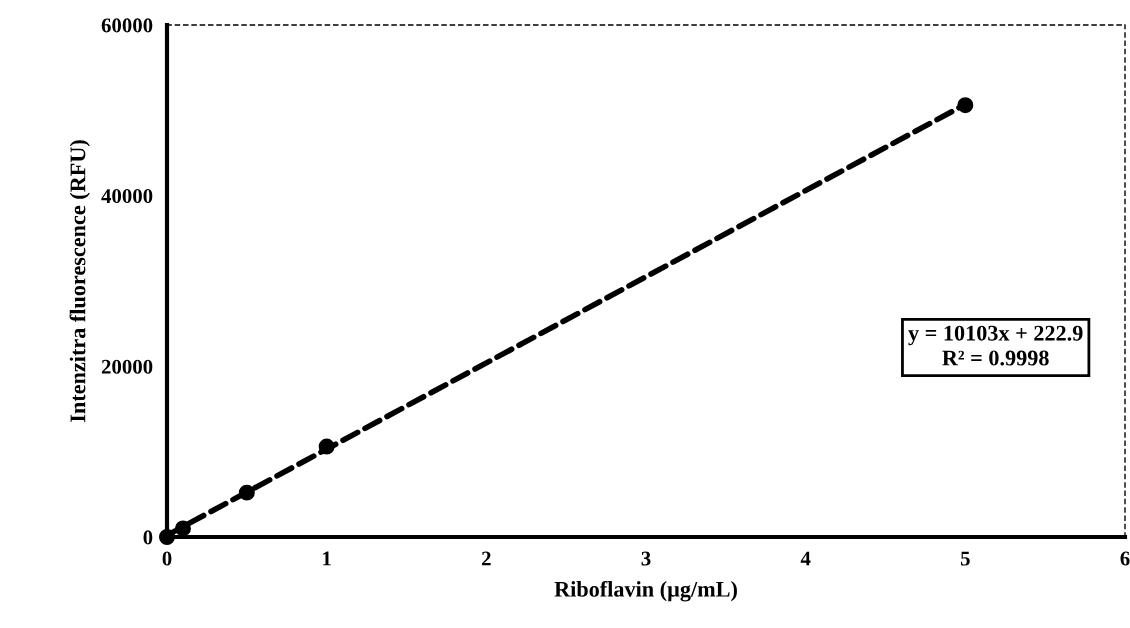  What do you see at coordinates (1125, 558) in the screenshot?
I see `x-tick-label: 6` at bounding box center [1125, 558].